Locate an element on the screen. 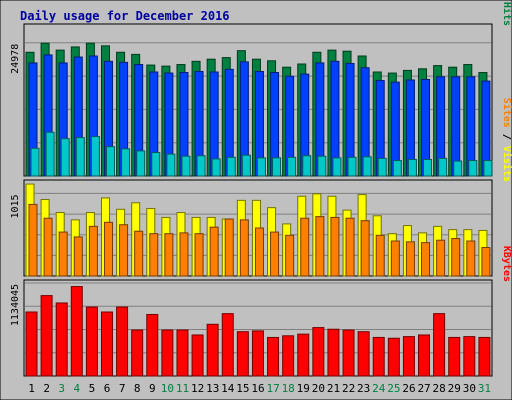 This screenshot has height=400, width=512. x-tick-label: 12 is located at coordinates (197, 388).